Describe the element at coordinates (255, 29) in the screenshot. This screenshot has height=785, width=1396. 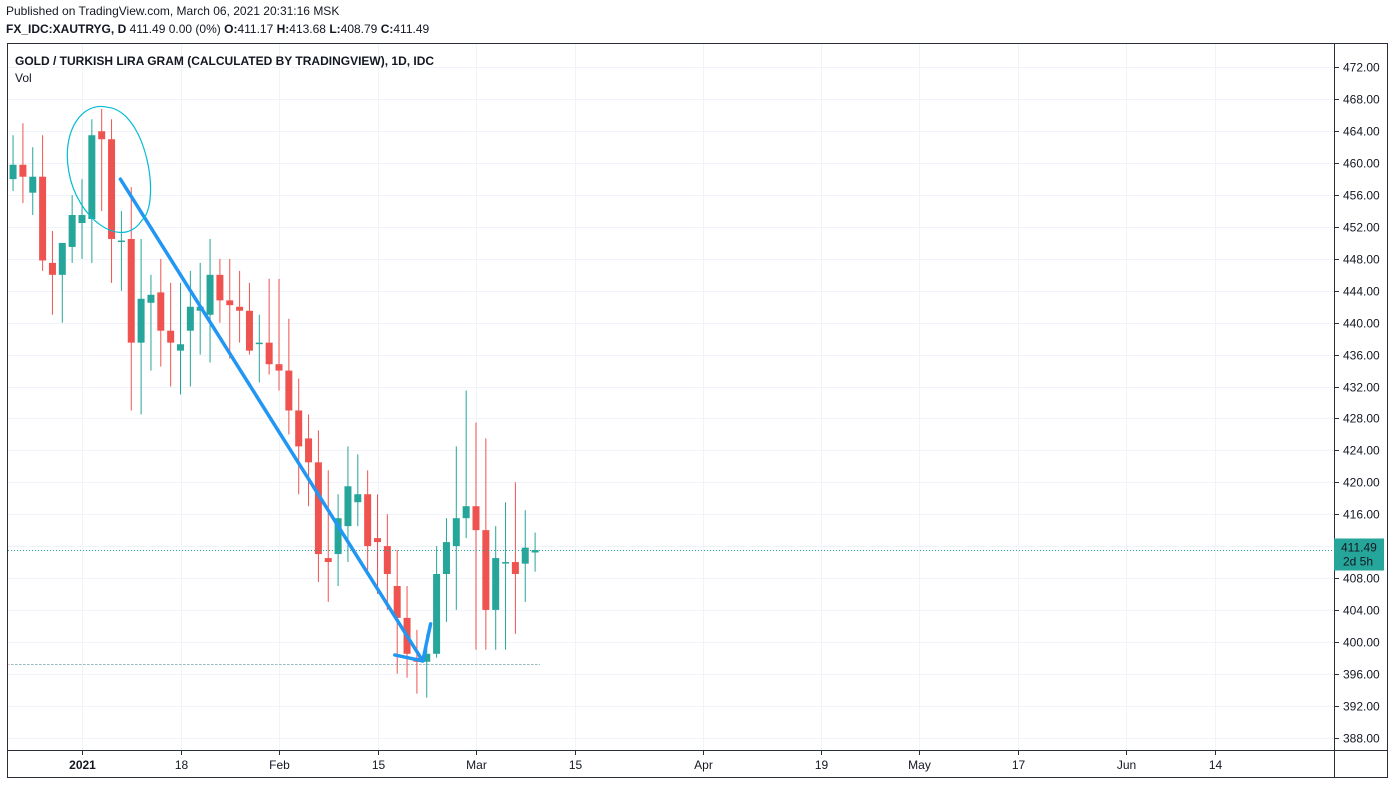
I see `open-value: 411.17` at that location.